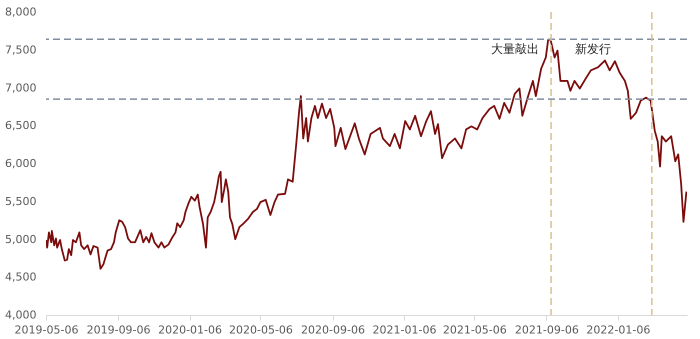  What do you see at coordinates (404, 330) in the screenshot?
I see `x-tick-label: 2021-01-06` at bounding box center [404, 330].